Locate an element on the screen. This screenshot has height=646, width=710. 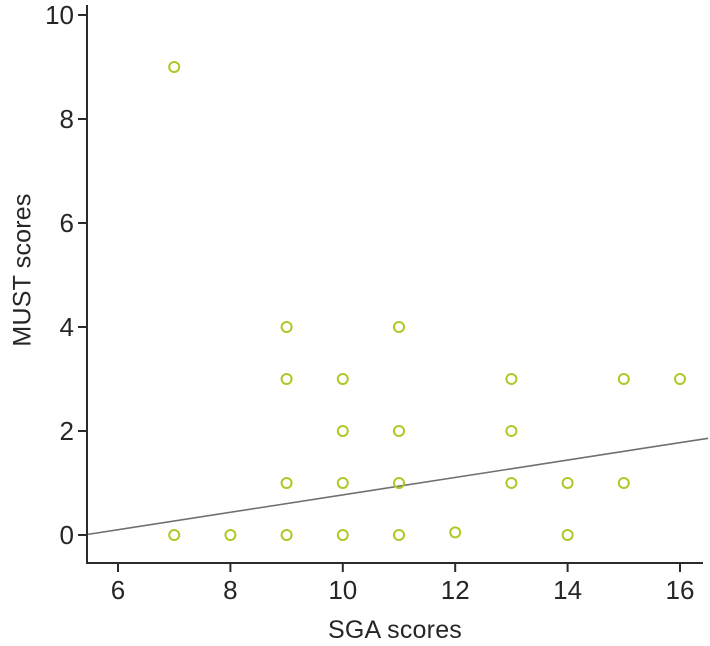
x-tick-label: 10 is located at coordinates (342, 590).